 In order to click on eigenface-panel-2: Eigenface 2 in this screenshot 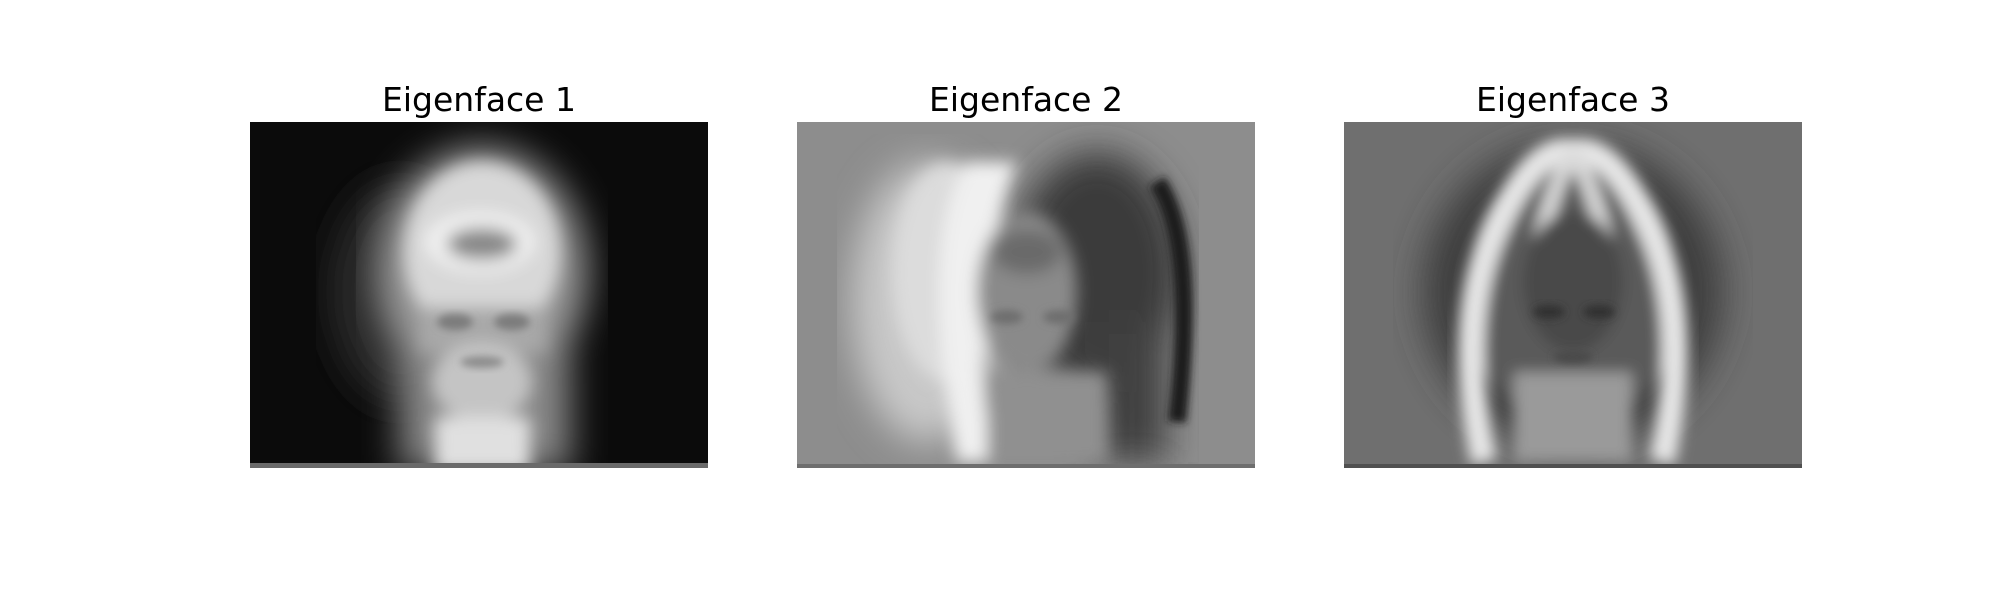, I will do `click(1026, 273)`.